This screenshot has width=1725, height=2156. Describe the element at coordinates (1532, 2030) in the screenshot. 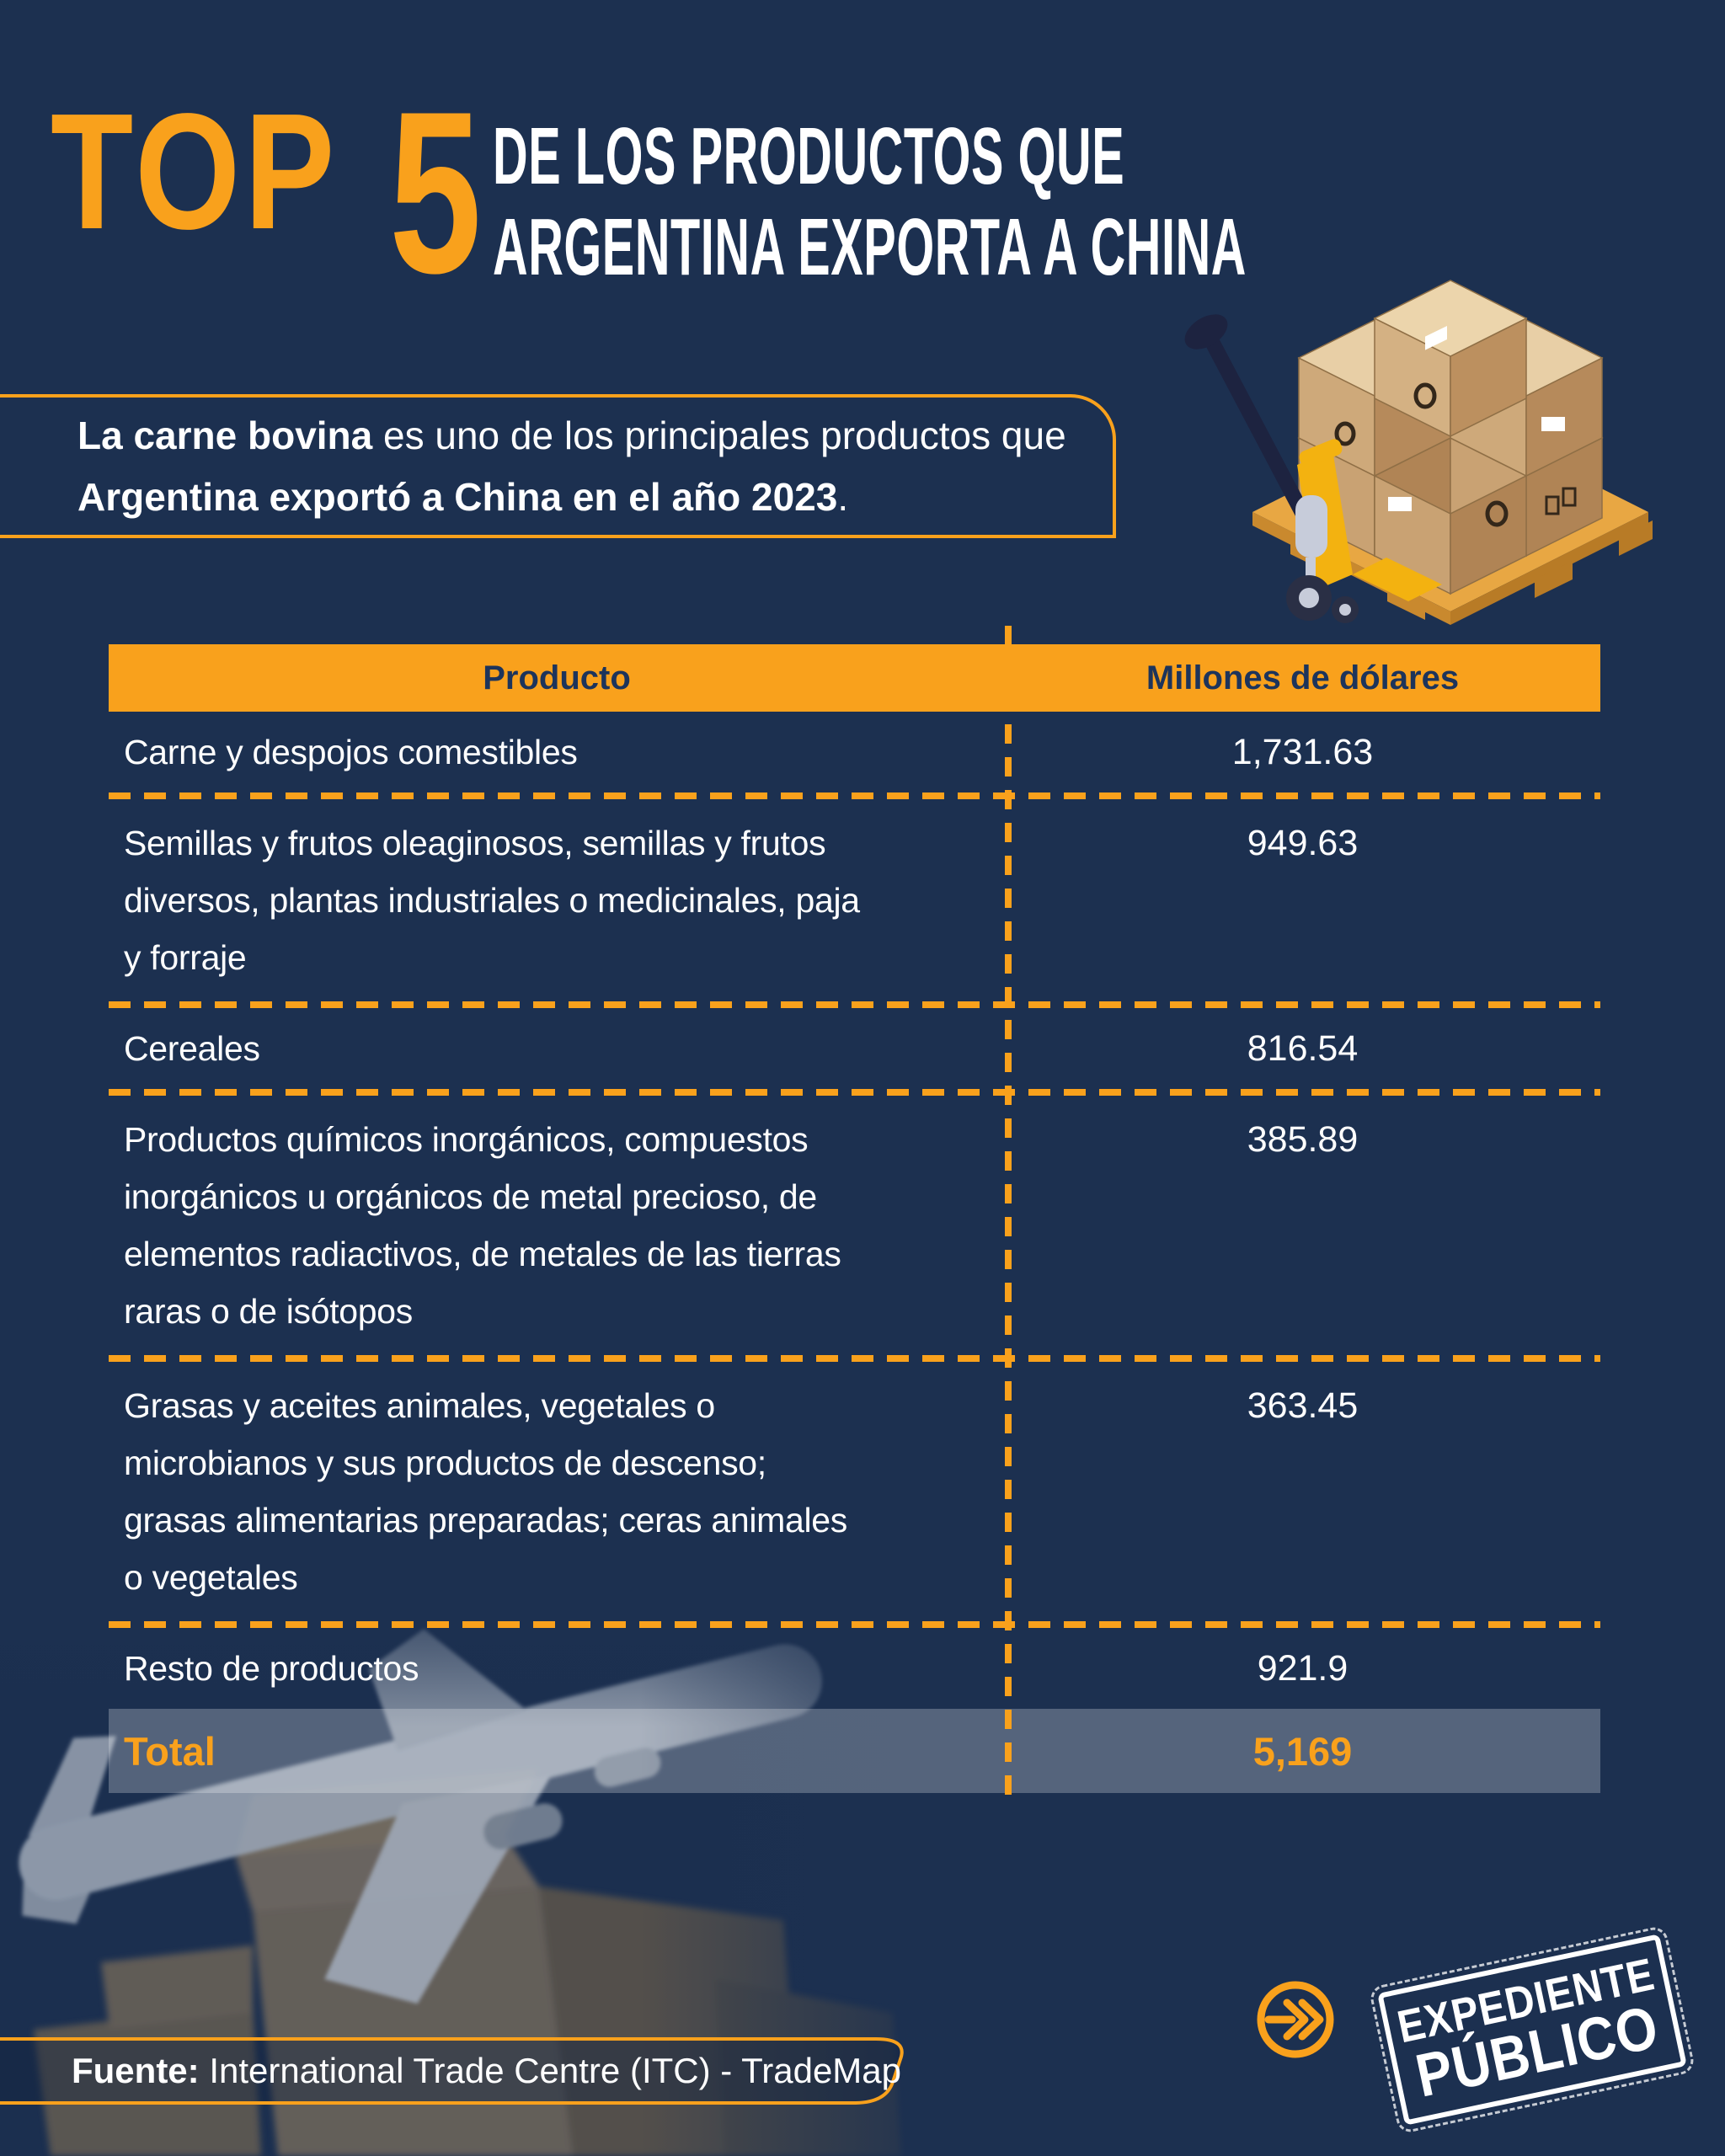

I see `expediente-publico-stamp: EXPEDIENTE PÚBLICO` at that location.